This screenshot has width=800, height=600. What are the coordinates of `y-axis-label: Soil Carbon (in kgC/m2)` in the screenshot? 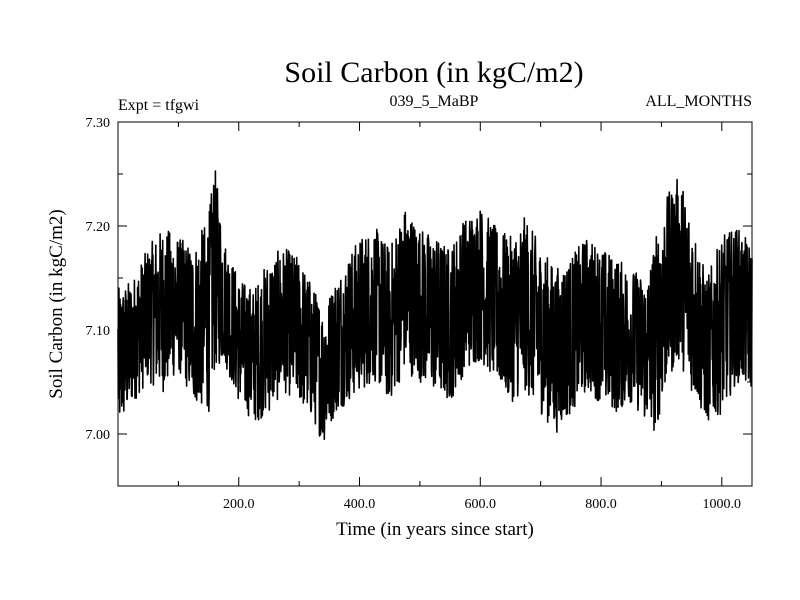 It's located at (56, 303).